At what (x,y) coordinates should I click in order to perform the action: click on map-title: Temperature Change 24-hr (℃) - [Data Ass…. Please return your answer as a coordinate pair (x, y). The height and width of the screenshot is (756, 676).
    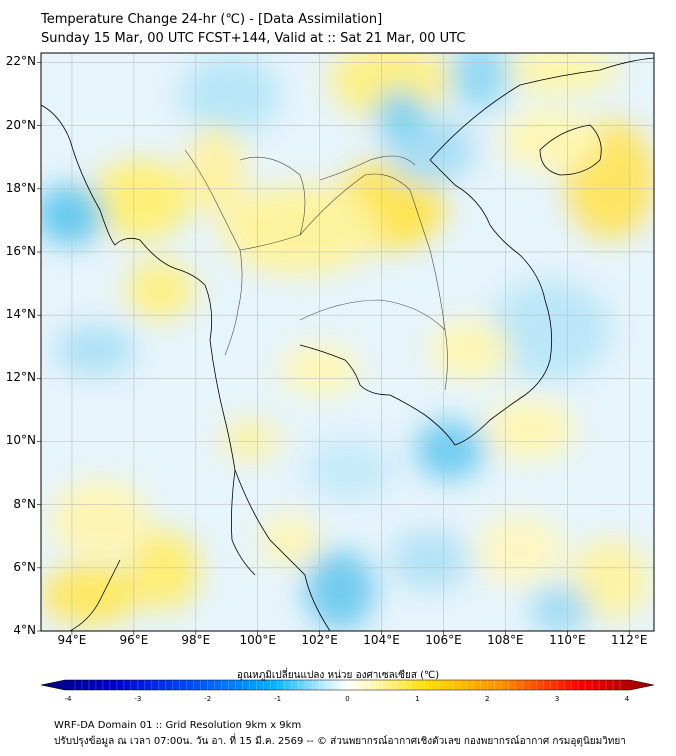
    Looking at the image, I should click on (212, 19).